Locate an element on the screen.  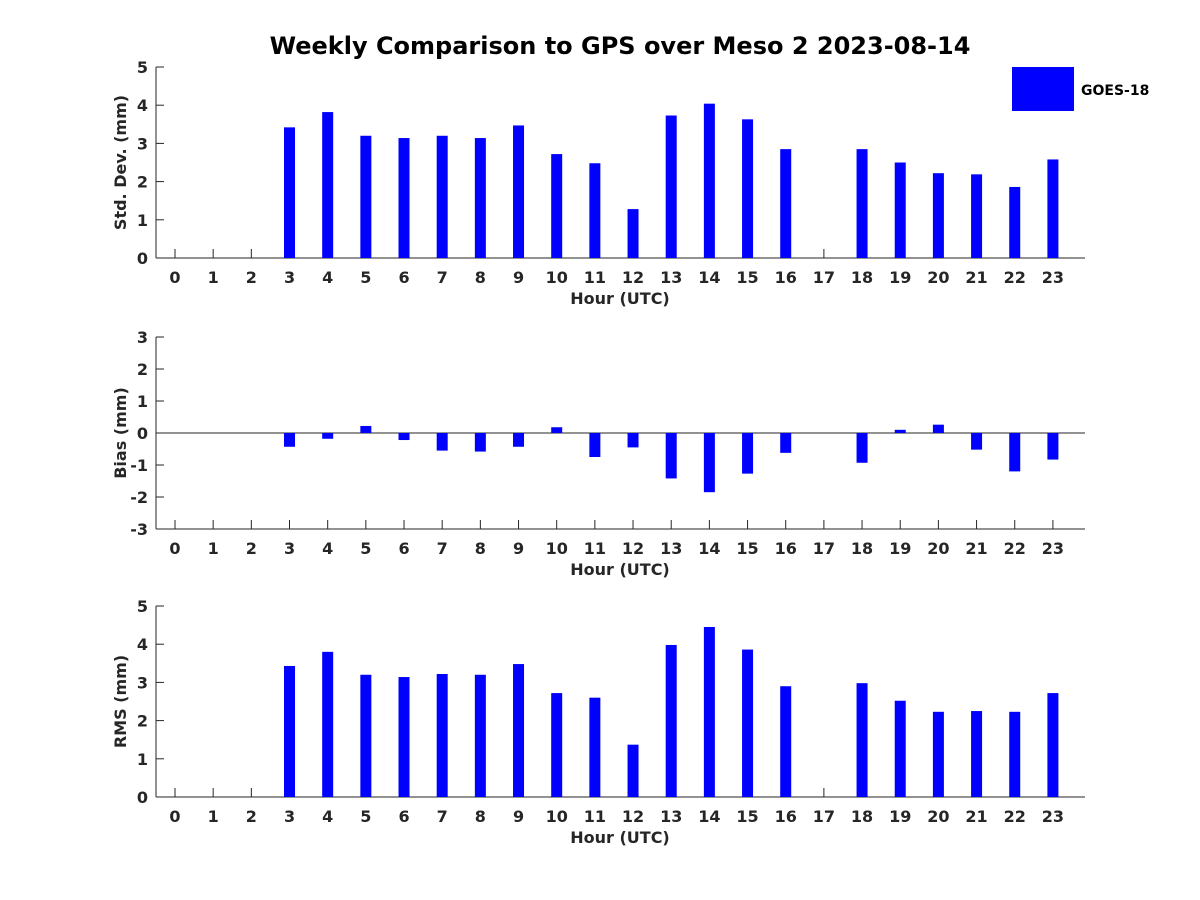
x-tick-label: 22 is located at coordinates (1015, 816).